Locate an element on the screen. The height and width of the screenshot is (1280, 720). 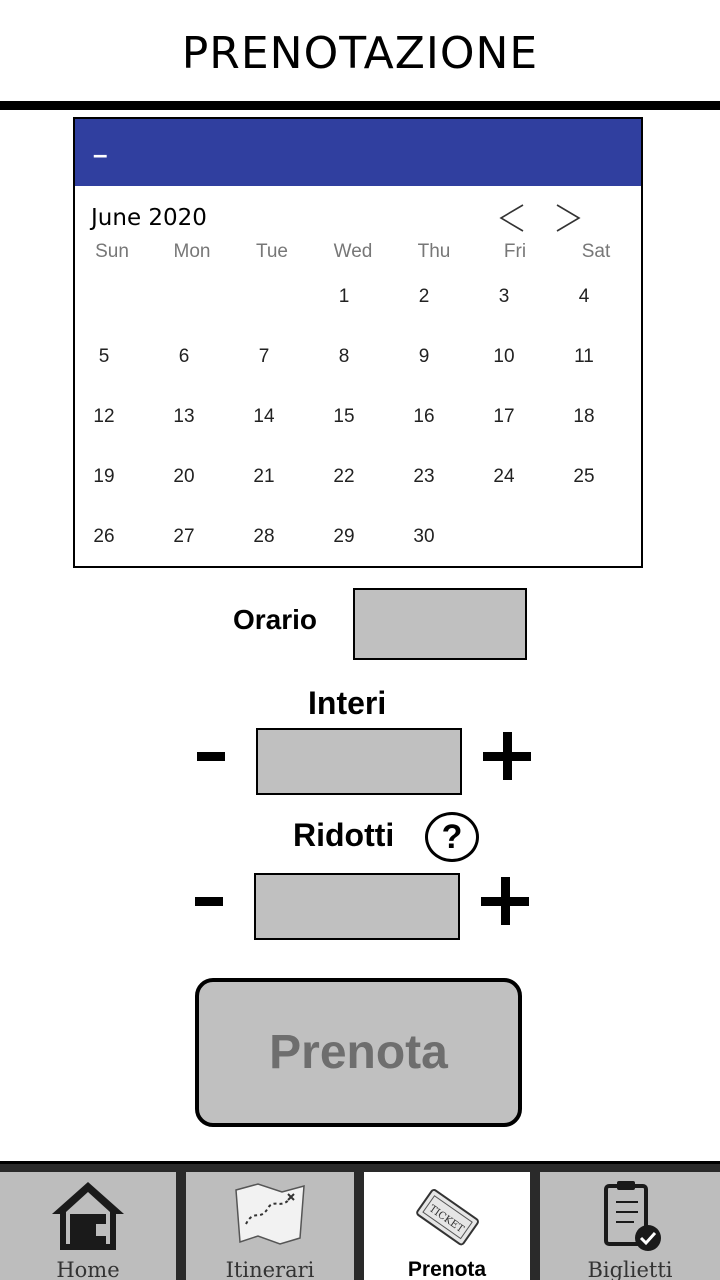
ridotti-decrement-button is located at coordinates (209, 901).